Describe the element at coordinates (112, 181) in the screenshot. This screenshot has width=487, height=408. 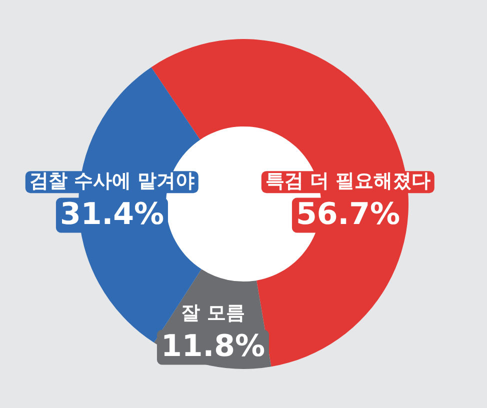
I see `slice-label: 검찰 수사에 맡겨야` at that location.